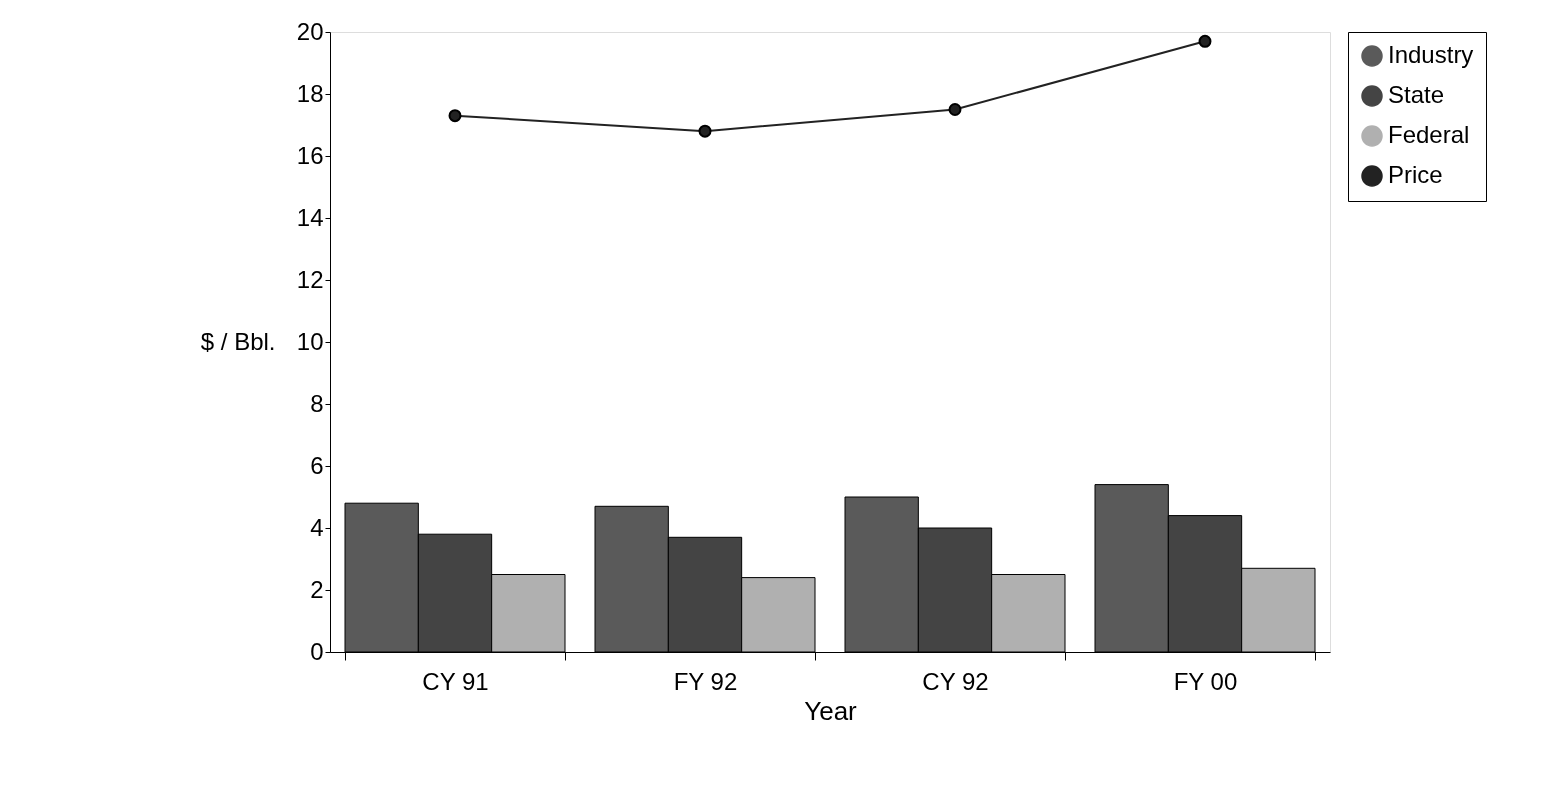 The image size is (1564, 807). Describe the element at coordinates (1431, 54) in the screenshot. I see `legend-label: Industry` at that location.